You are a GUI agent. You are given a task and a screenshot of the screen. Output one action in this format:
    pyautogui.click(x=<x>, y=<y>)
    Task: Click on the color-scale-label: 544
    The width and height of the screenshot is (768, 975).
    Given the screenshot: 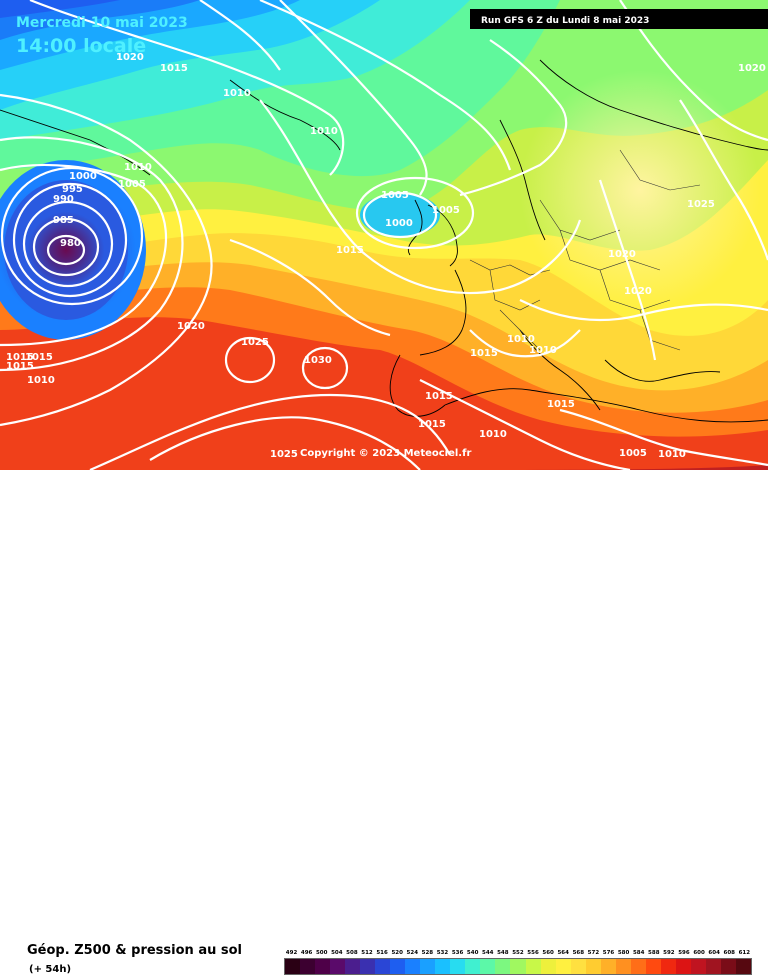 What is the action you would take?
    pyautogui.click(x=488, y=953)
    